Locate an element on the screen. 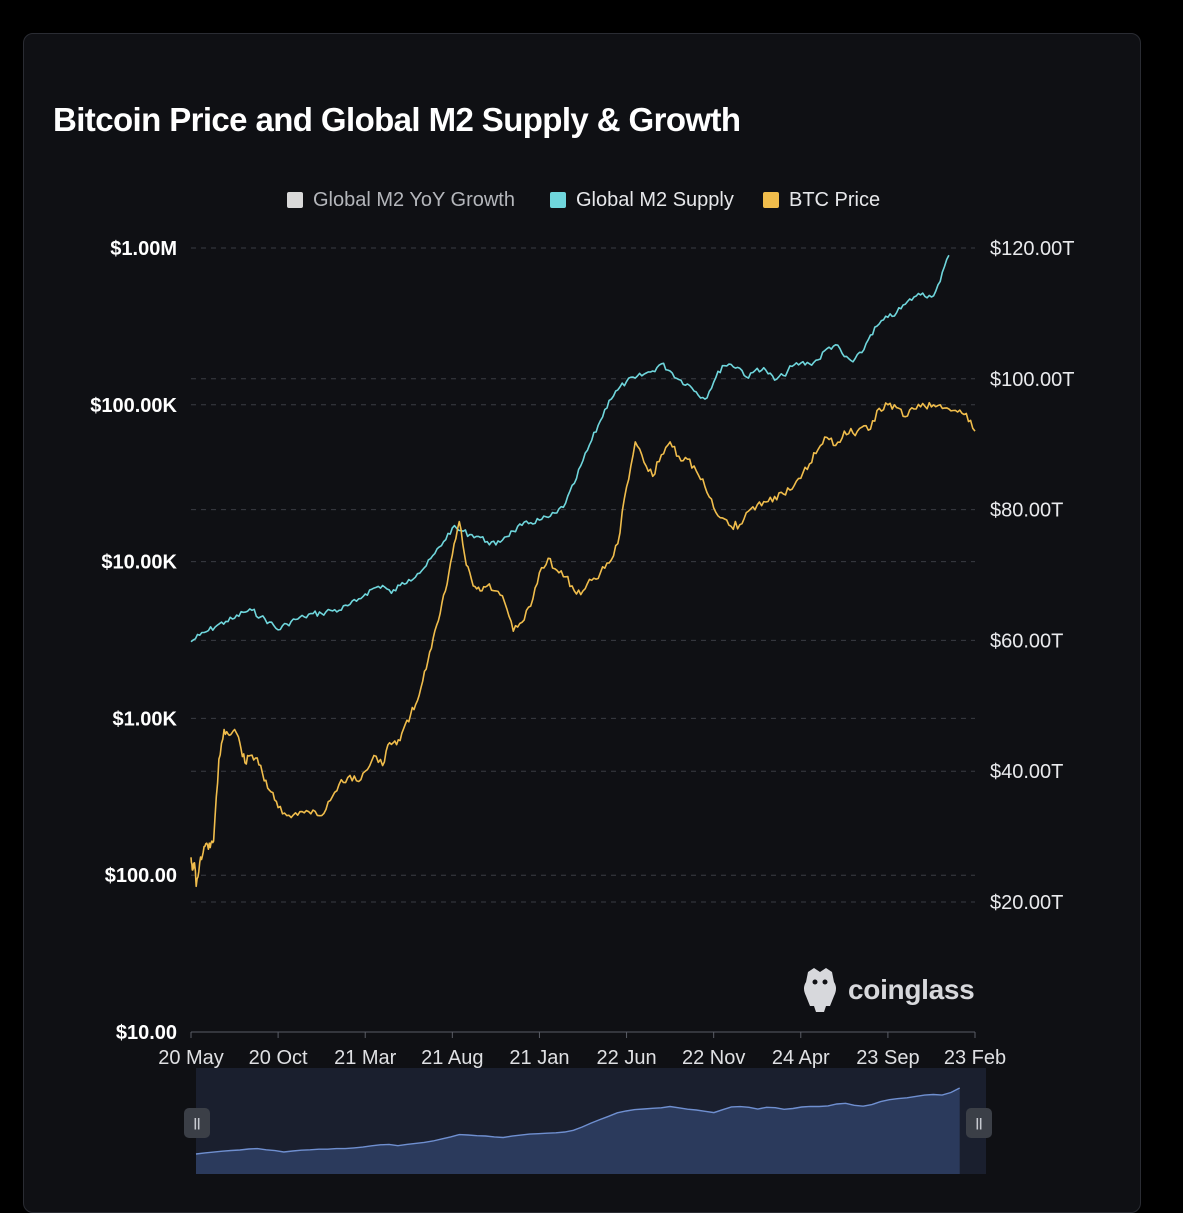  legend-label: Global M2 Supply is located at coordinates (655, 199).